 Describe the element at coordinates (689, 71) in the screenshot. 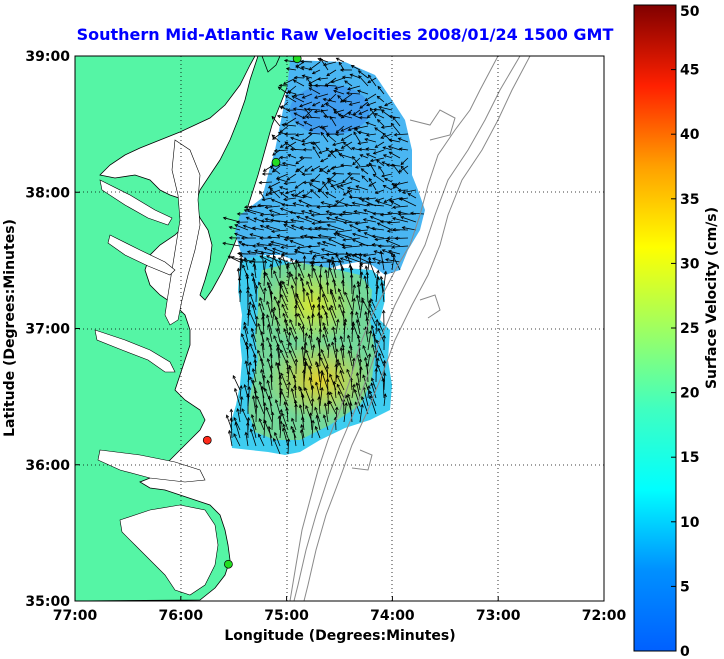

I see `colorbar-tick-label: 45` at that location.